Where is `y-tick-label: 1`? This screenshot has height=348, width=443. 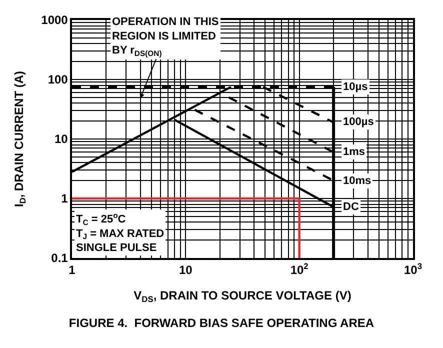 y-tick-label: 1 is located at coordinates (64, 199).